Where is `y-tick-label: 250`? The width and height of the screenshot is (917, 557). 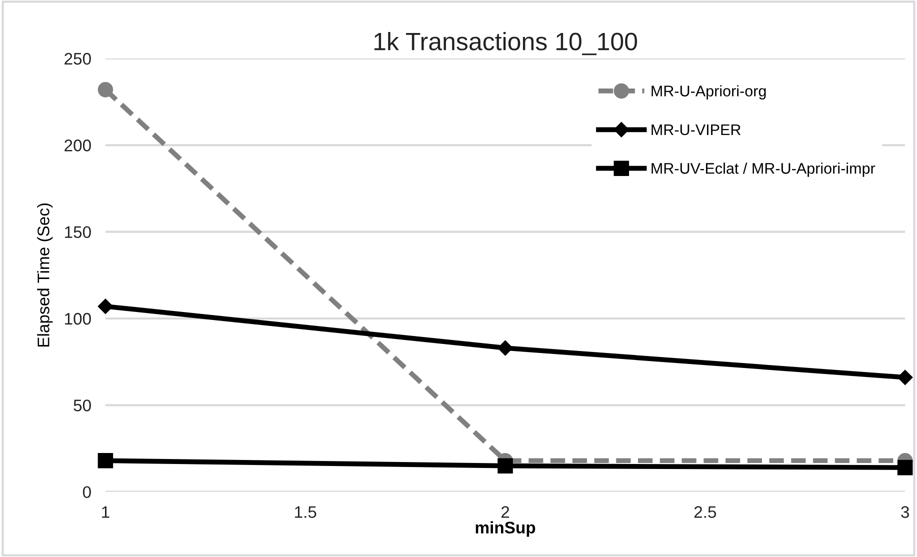
y-tick-label: 250 is located at coordinates (77, 58).